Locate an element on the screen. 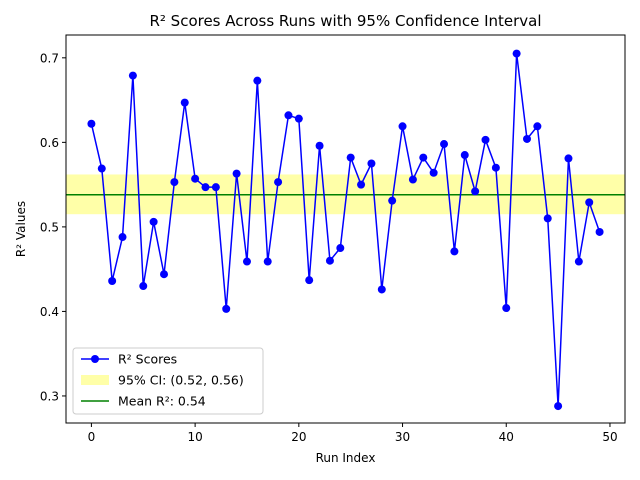  legend-box is located at coordinates (168, 381).